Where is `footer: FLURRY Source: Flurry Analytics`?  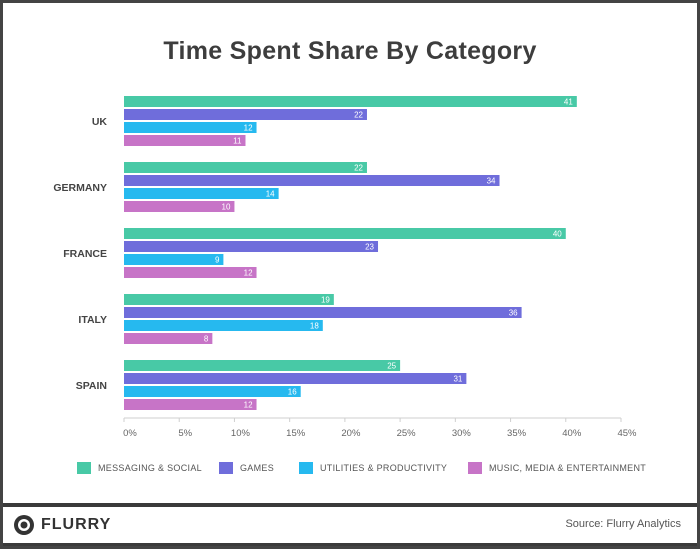 footer: FLURRY Source: Flurry Analytics is located at coordinates (350, 525).